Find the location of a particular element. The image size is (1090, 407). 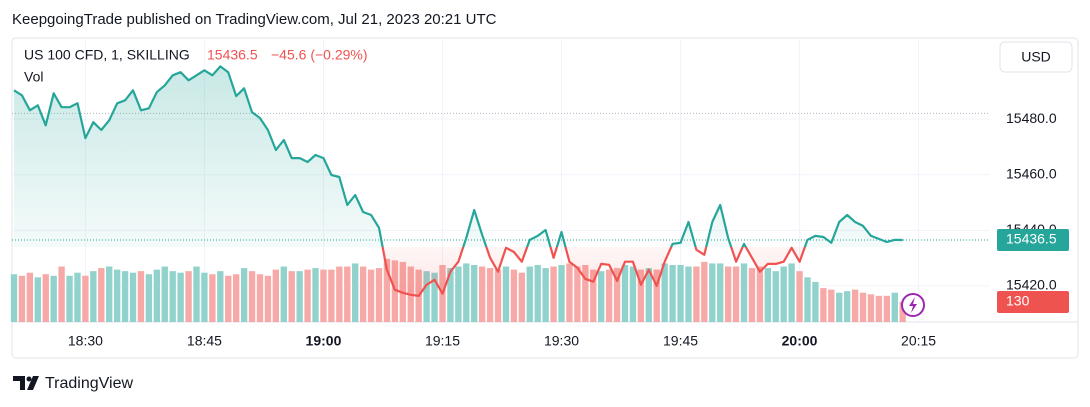

x-tick-label: 19:45 is located at coordinates (680, 341).